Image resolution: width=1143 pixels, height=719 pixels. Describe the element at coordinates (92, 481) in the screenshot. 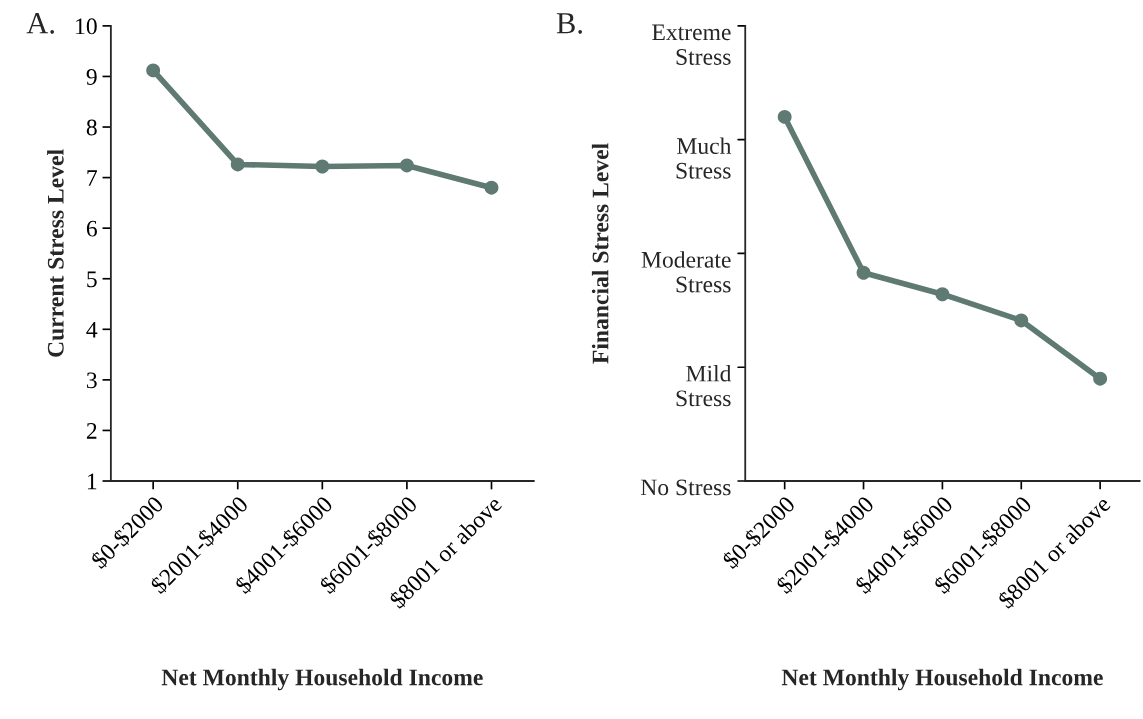

I see `y-tick-label: 1` at that location.